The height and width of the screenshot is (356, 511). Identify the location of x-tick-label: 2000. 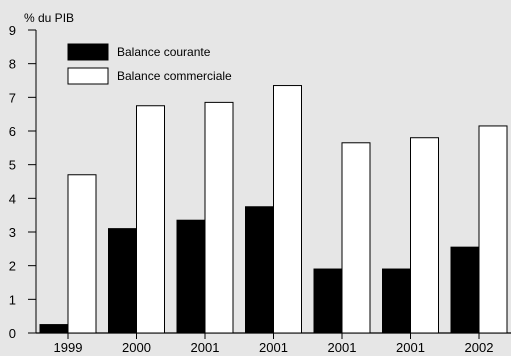
(136, 347).